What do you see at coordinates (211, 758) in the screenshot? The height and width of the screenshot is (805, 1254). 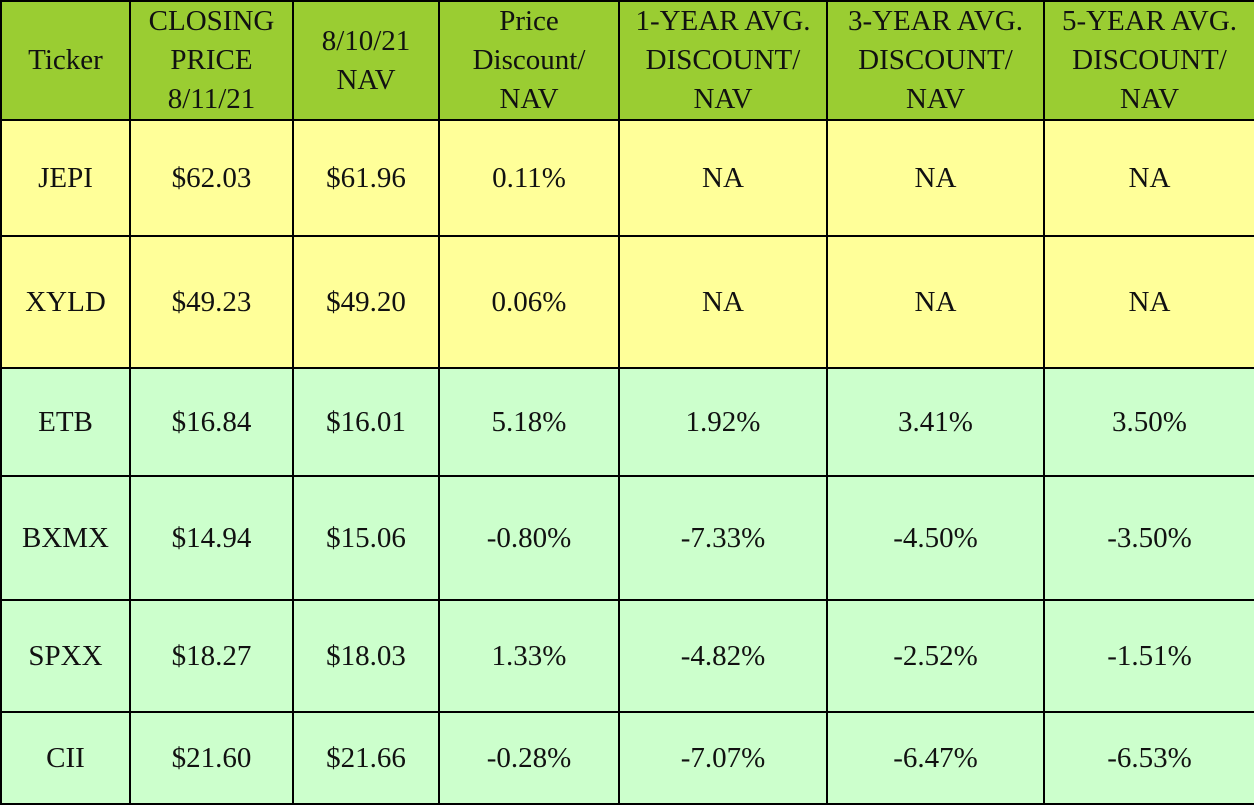 I see `closing-price-cell: $21.60` at bounding box center [211, 758].